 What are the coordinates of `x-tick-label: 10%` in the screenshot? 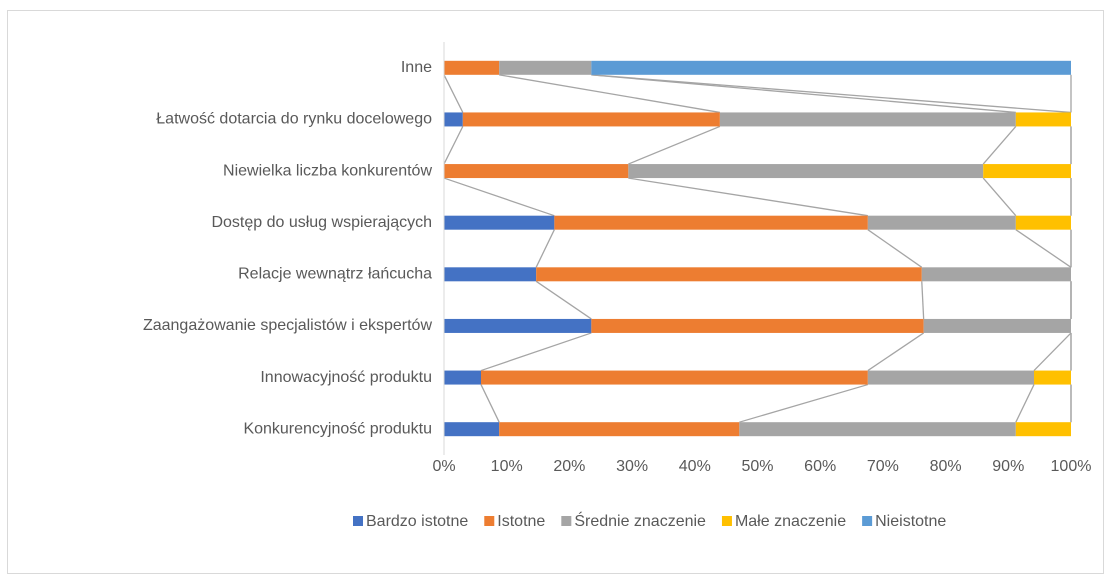 It's located at (507, 466).